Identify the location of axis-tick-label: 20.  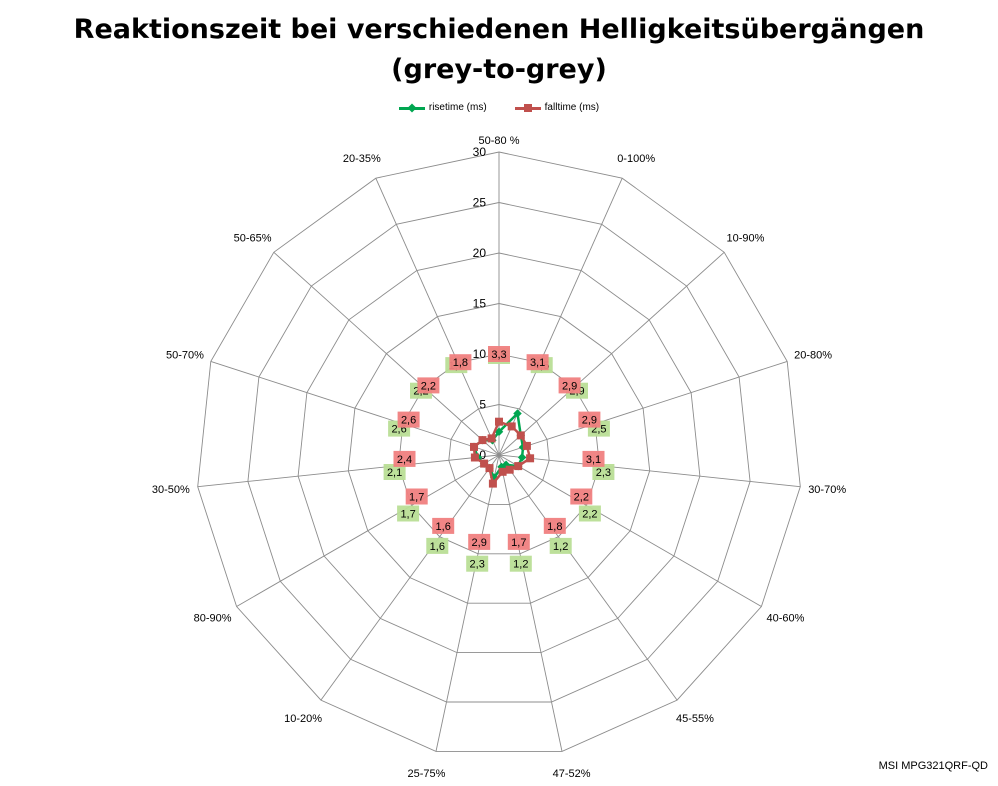
(480, 253).